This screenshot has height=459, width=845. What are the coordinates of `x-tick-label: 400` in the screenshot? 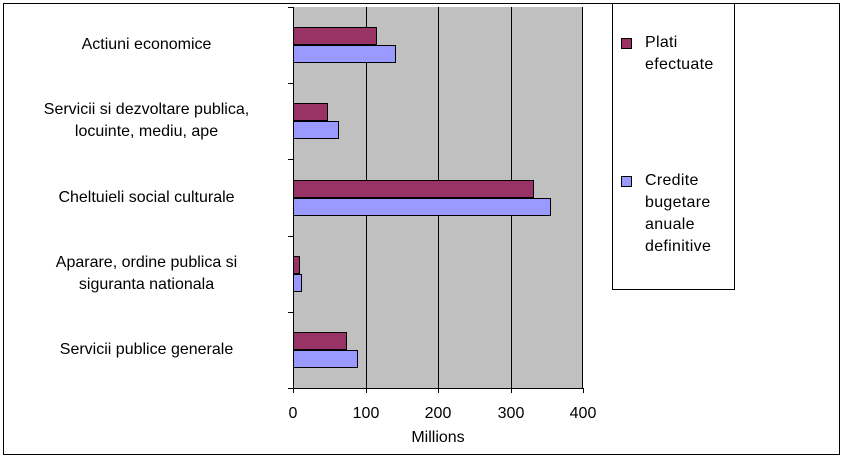 It's located at (583, 413).